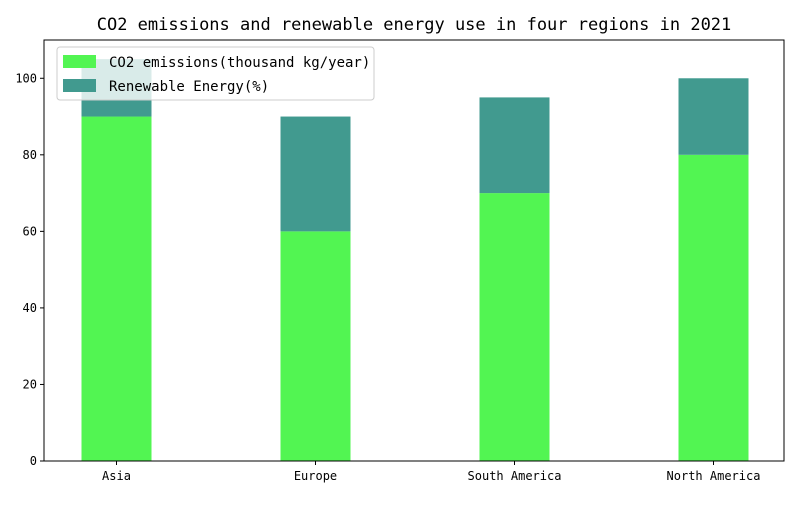  Describe the element at coordinates (30, 231) in the screenshot. I see `y-tick-label: 60` at that location.